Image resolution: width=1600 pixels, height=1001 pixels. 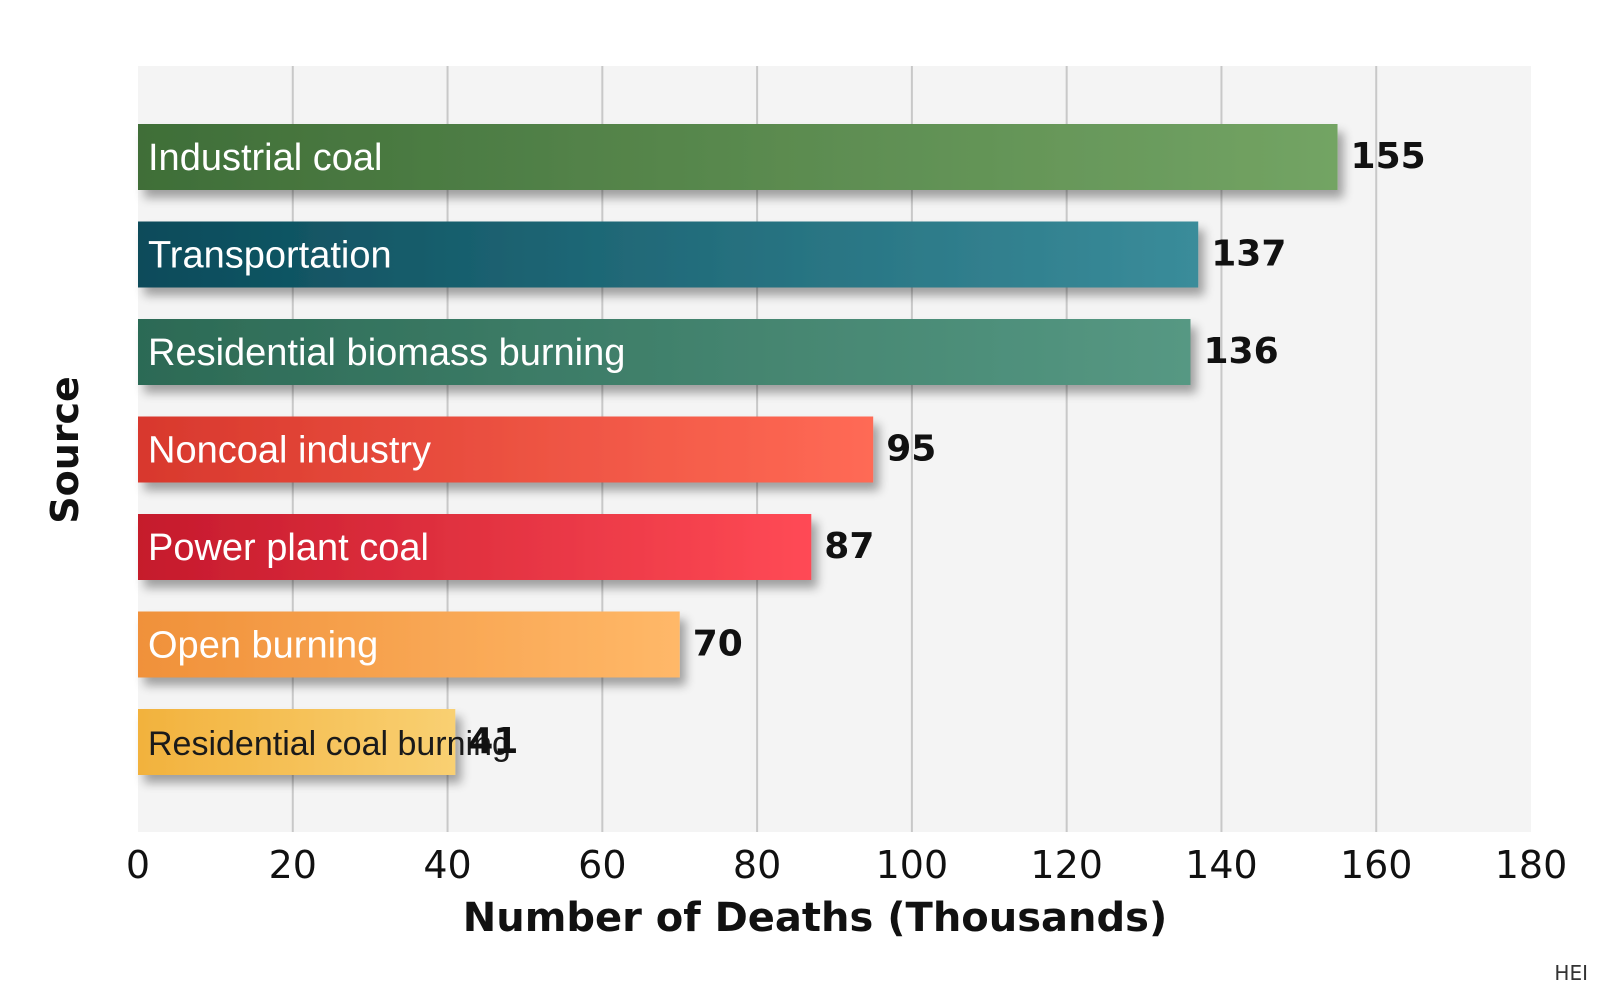 What do you see at coordinates (65, 450) in the screenshot?
I see `y-axis-title: Source` at bounding box center [65, 450].